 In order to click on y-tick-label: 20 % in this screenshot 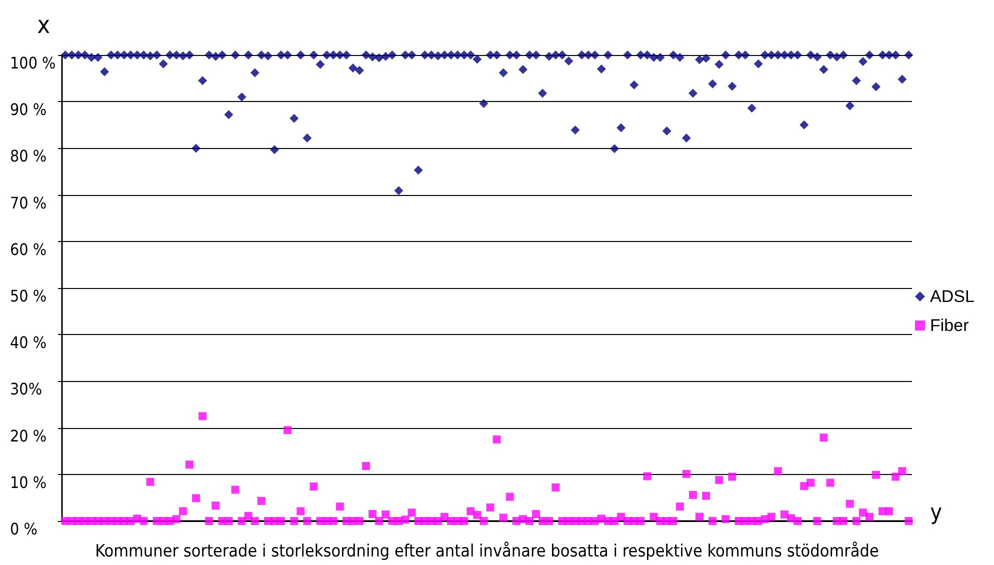, I will do `click(28, 436)`.